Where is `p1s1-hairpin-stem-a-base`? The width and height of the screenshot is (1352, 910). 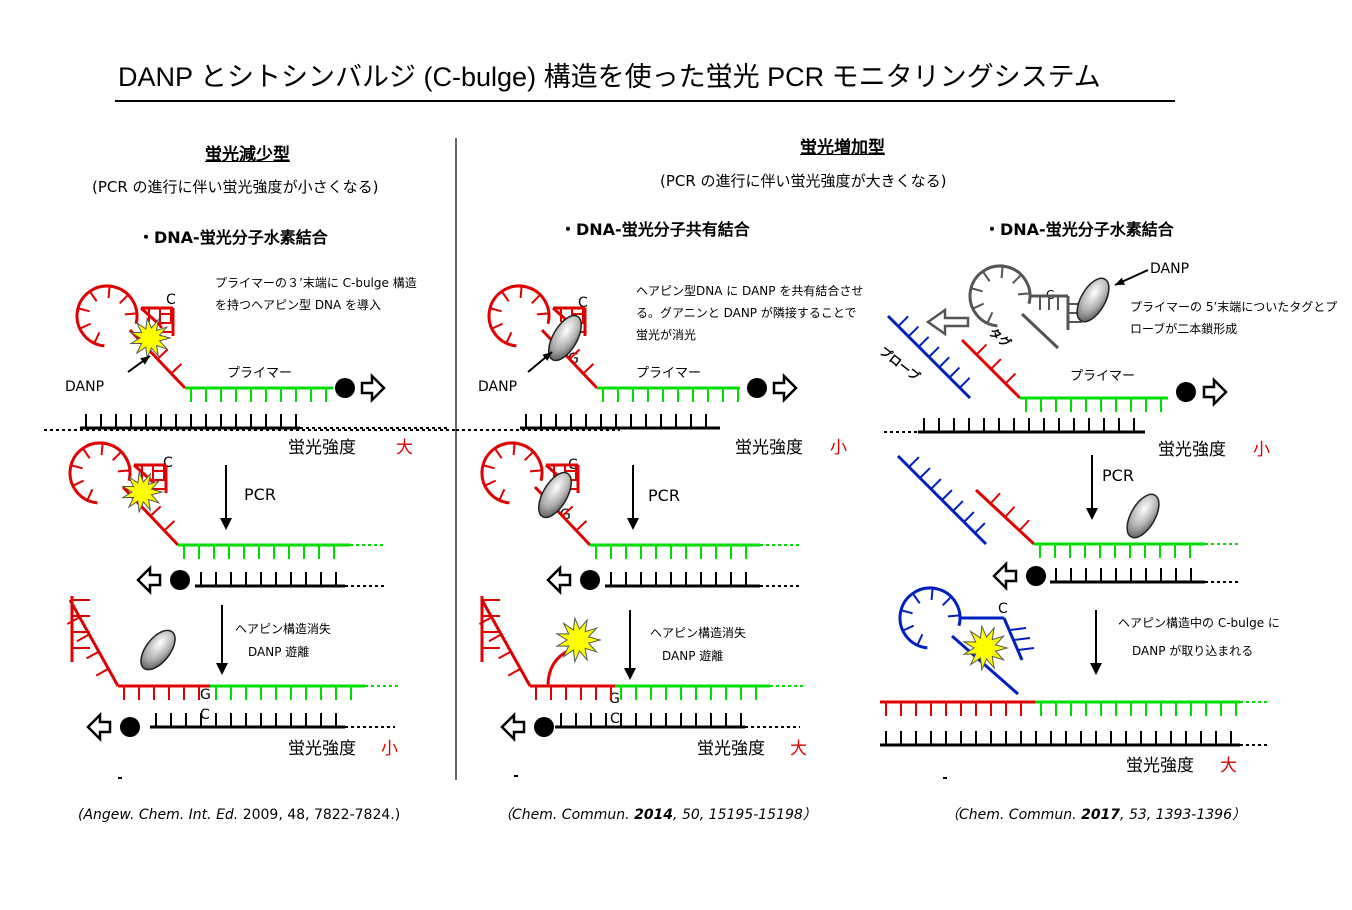 p1s1-hairpin-stem-a-base is located at coordinates (162, 354).